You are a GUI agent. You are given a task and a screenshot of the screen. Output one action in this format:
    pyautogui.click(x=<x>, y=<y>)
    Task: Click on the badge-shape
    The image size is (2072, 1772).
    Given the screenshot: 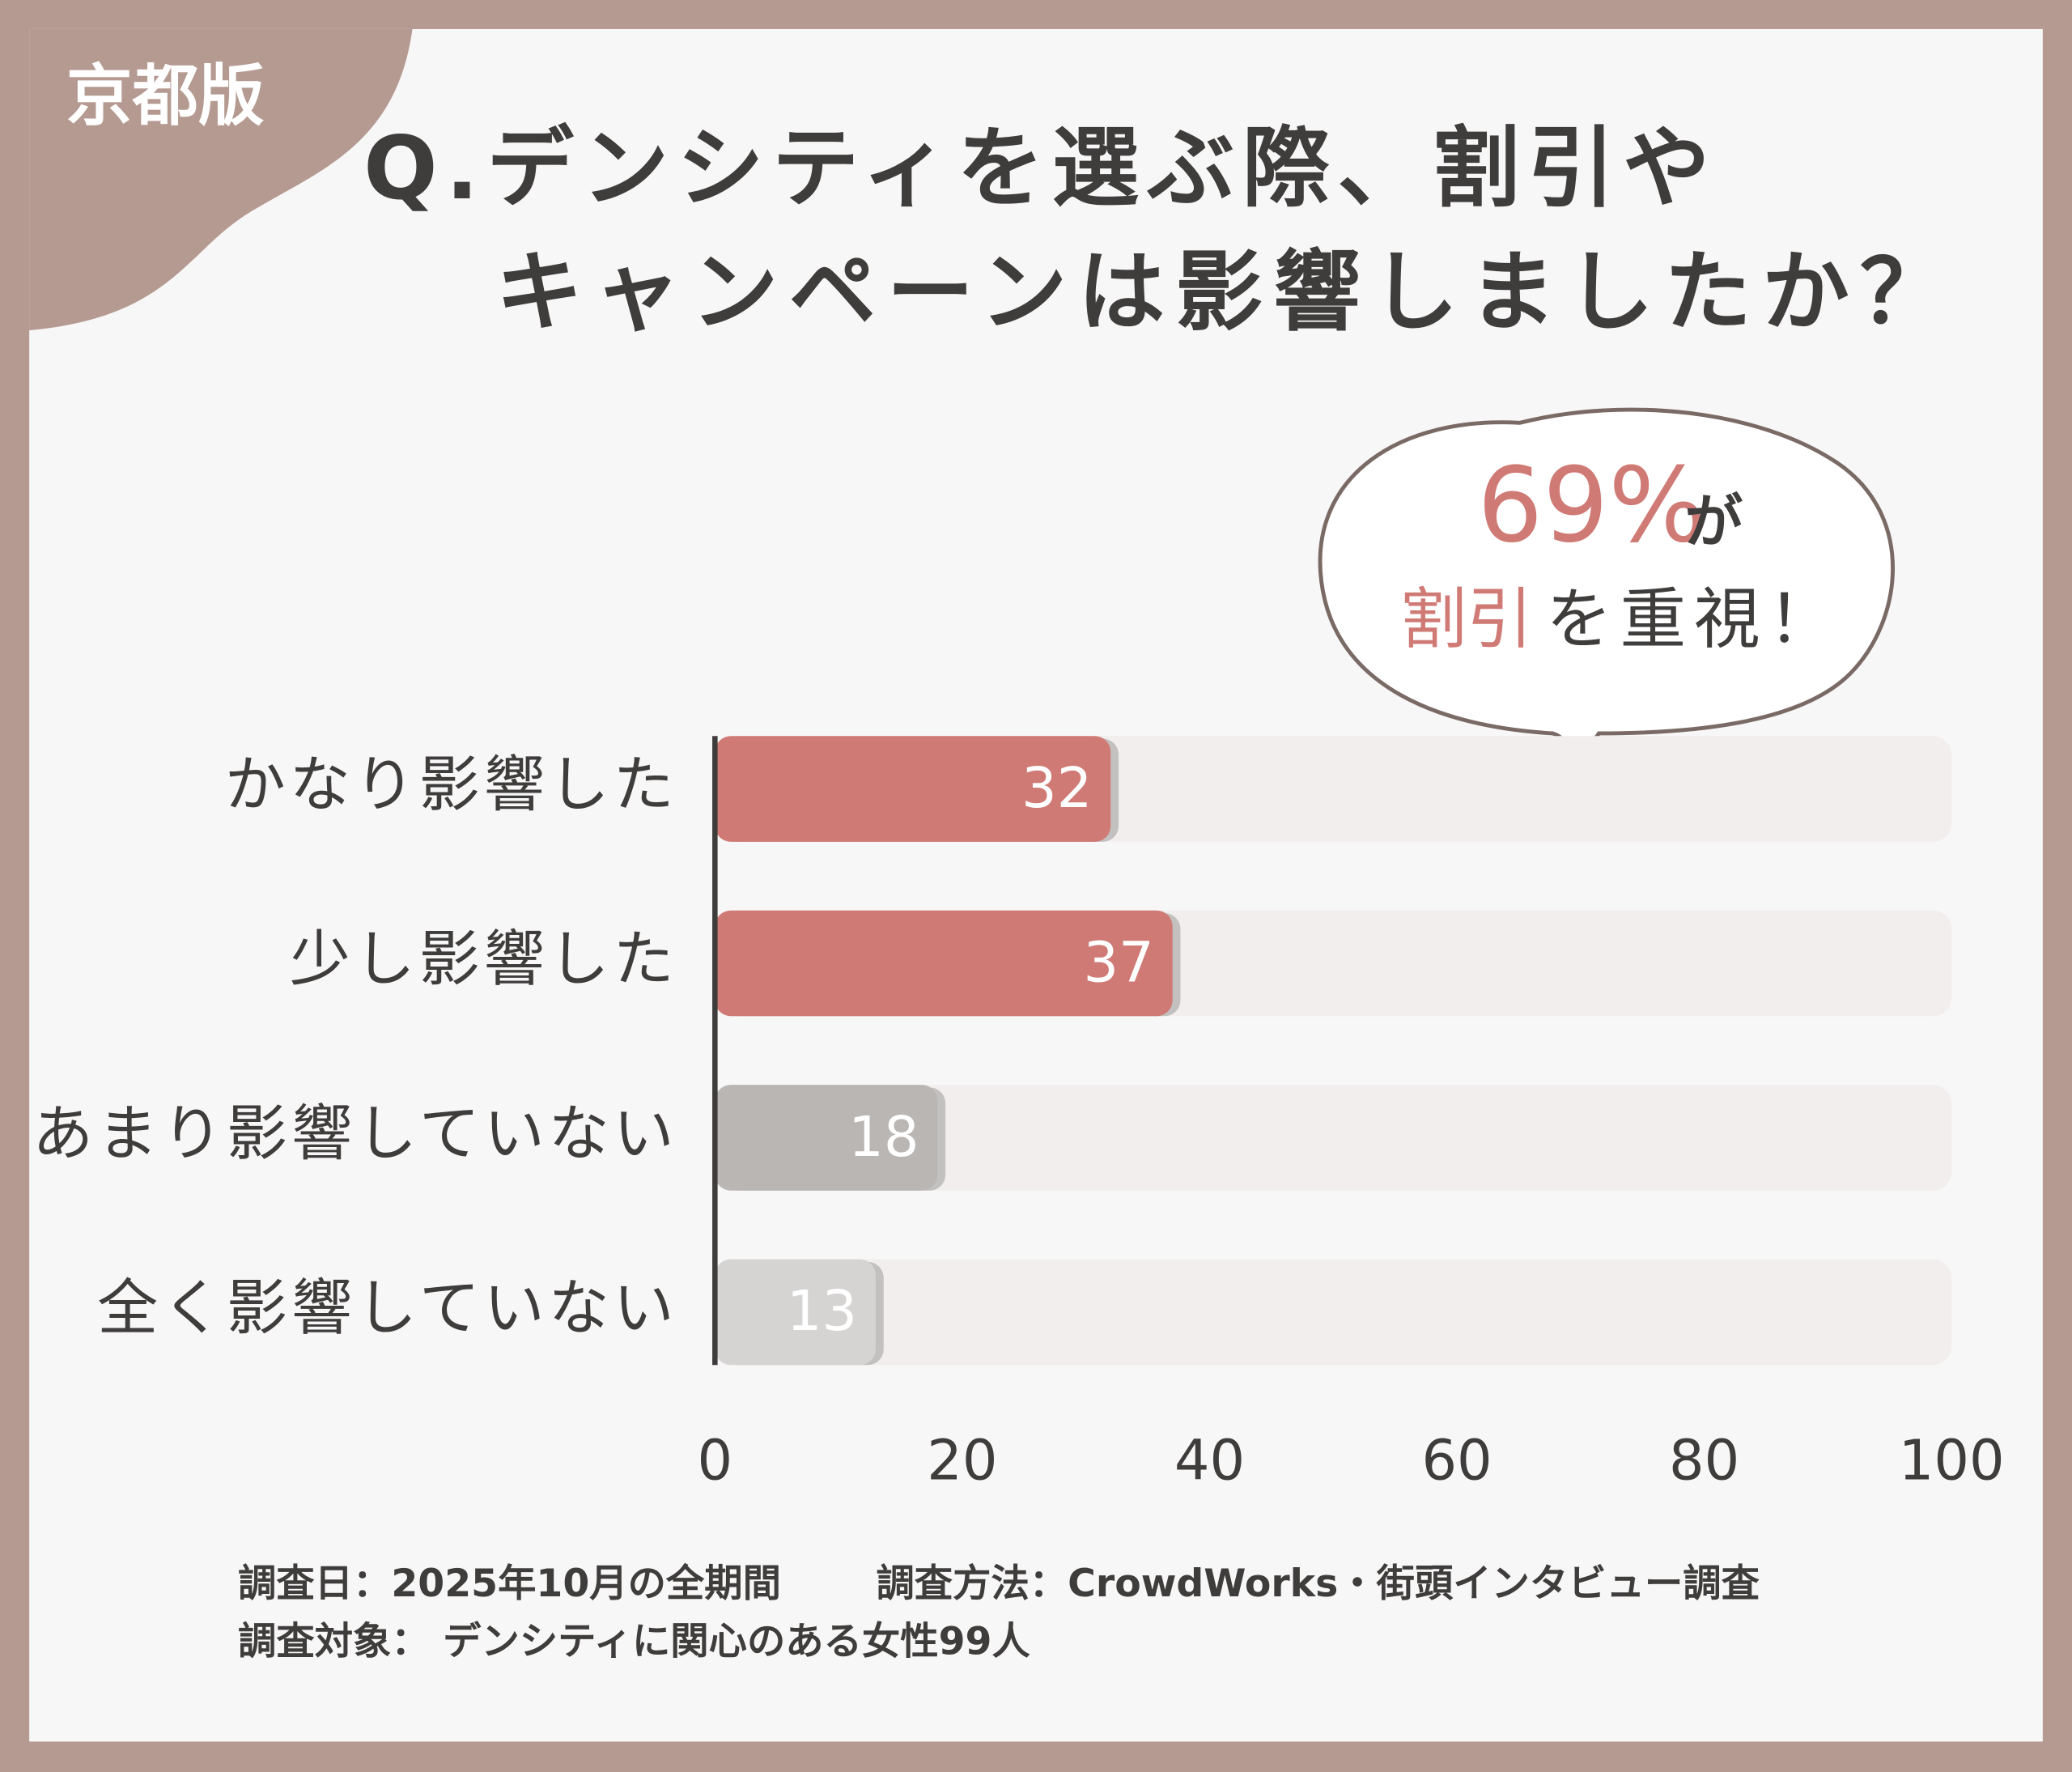 What is the action you would take?
    pyautogui.click(x=221, y=180)
    